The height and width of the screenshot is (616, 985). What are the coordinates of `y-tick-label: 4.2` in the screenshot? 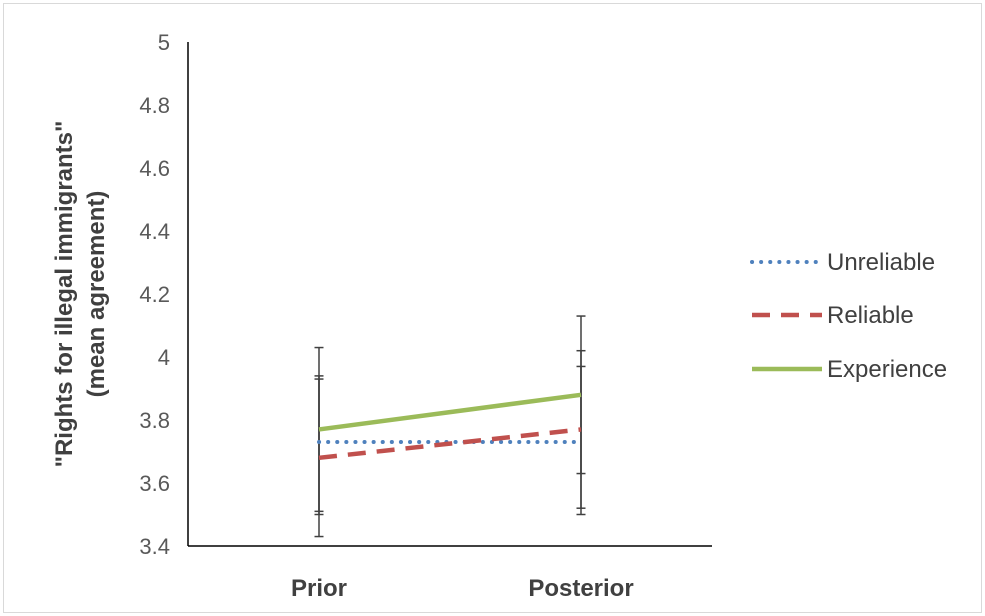 It's located at (154, 294).